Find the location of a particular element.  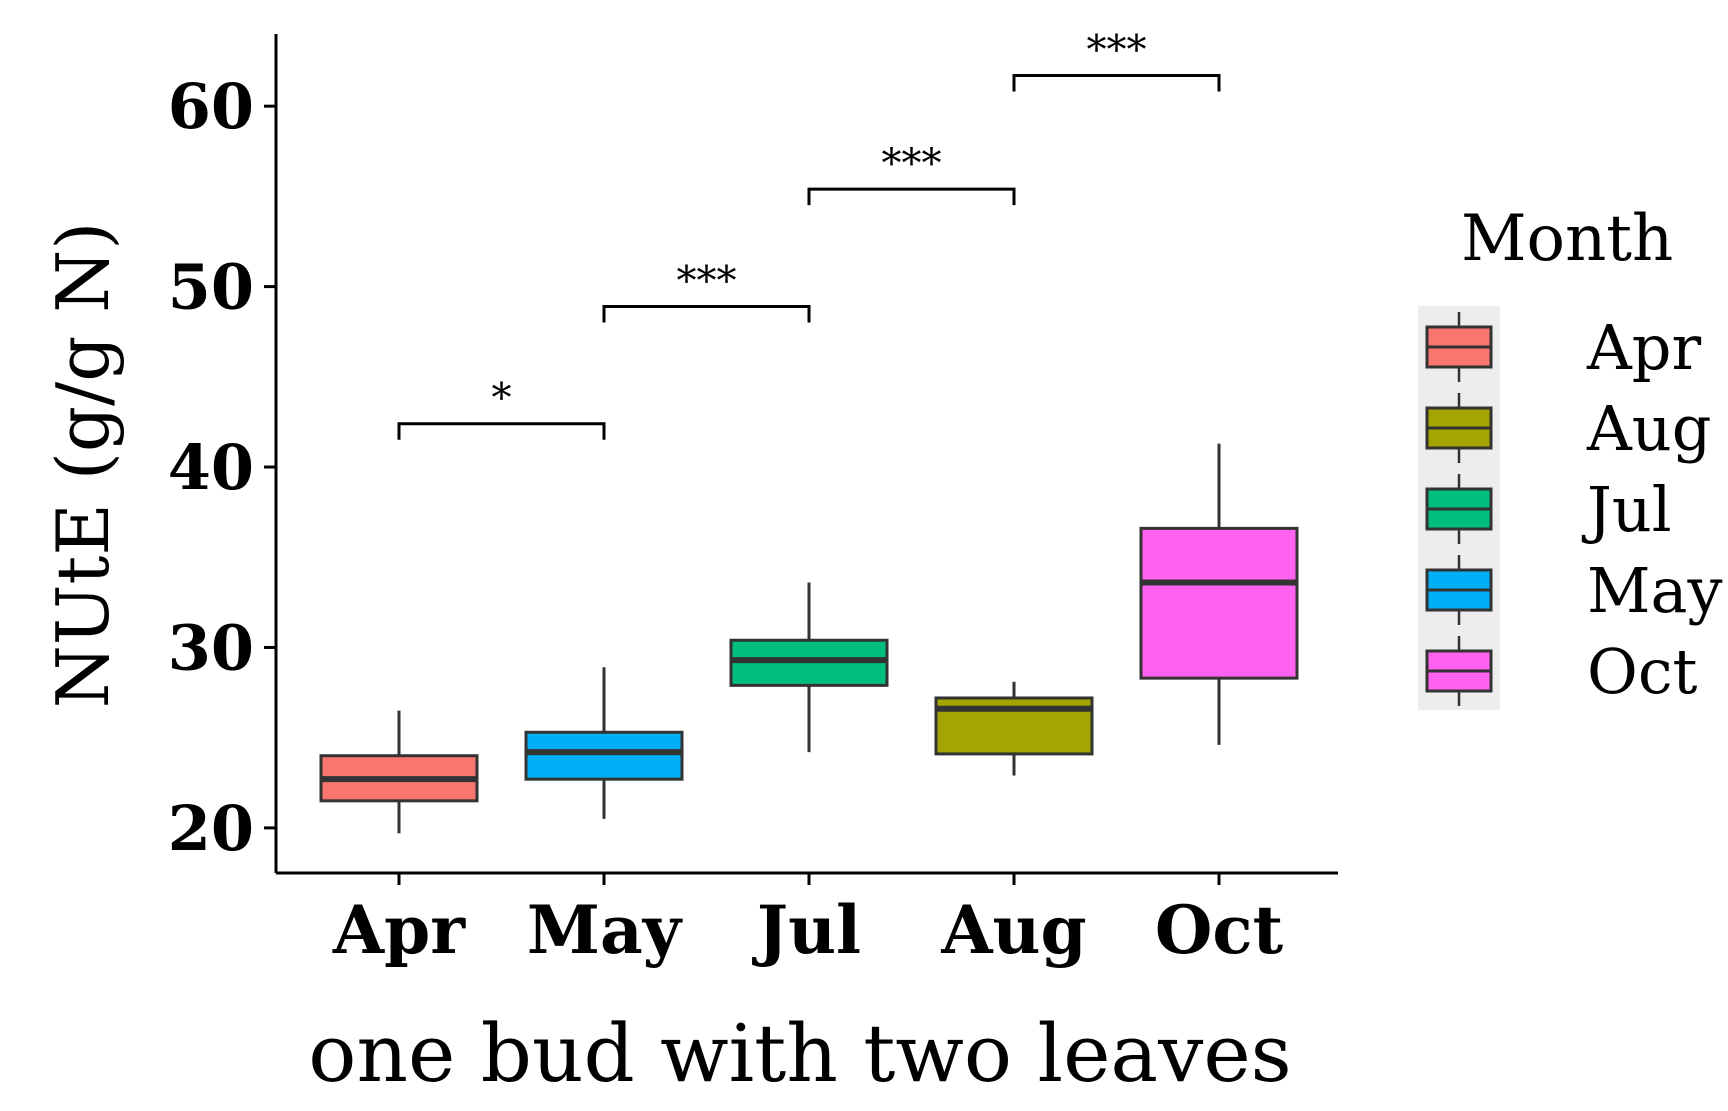

legend-item-aug: Aug is located at coordinates (1568, 428).